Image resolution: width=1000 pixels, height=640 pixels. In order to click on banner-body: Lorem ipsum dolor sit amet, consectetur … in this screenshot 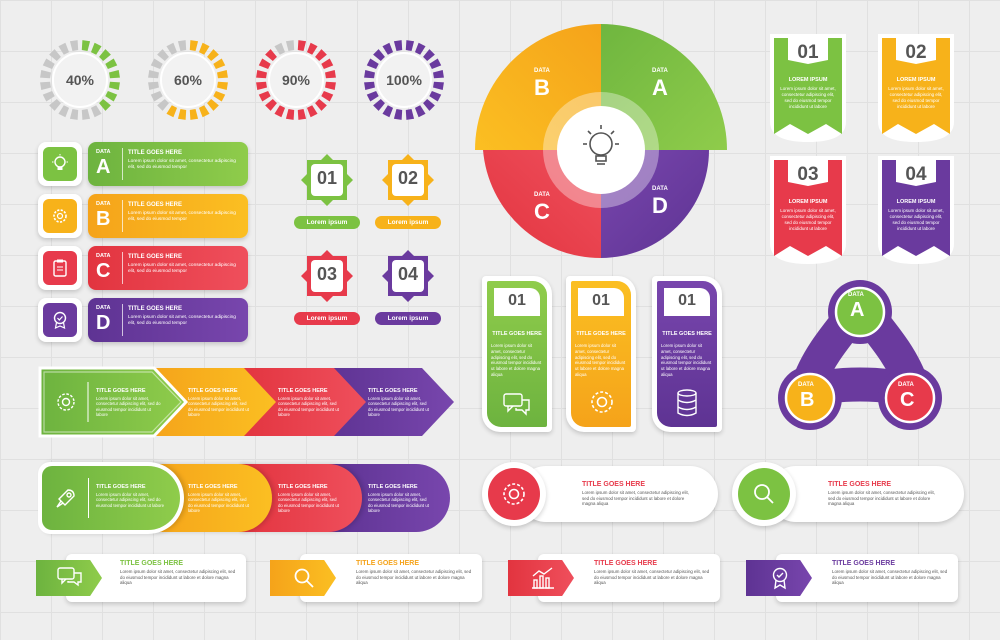, I will do `click(414, 577)`.